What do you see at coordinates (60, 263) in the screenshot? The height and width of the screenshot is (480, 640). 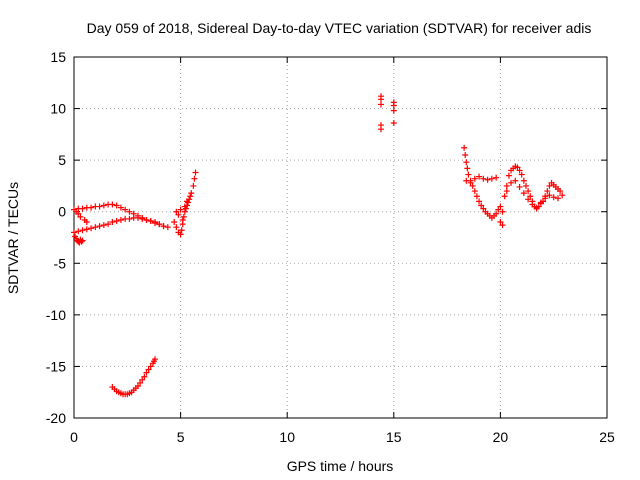 I see `y-tick-label: -5` at bounding box center [60, 263].